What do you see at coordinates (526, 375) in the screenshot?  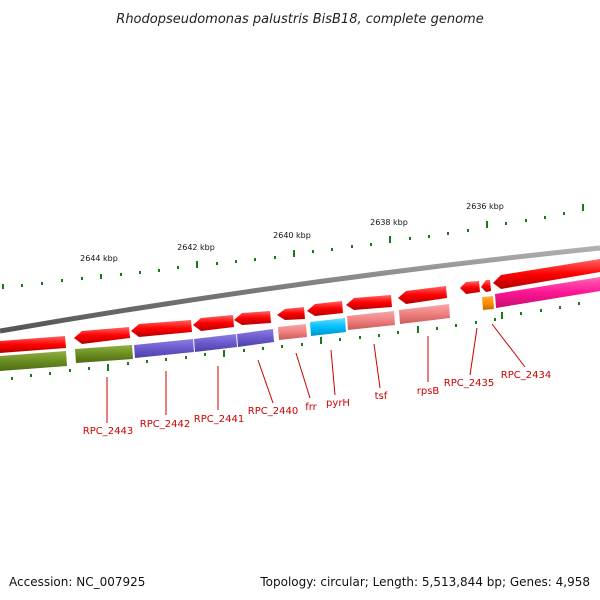 I see `gene-label-rpc-2434: RPC_2434` at bounding box center [526, 375].